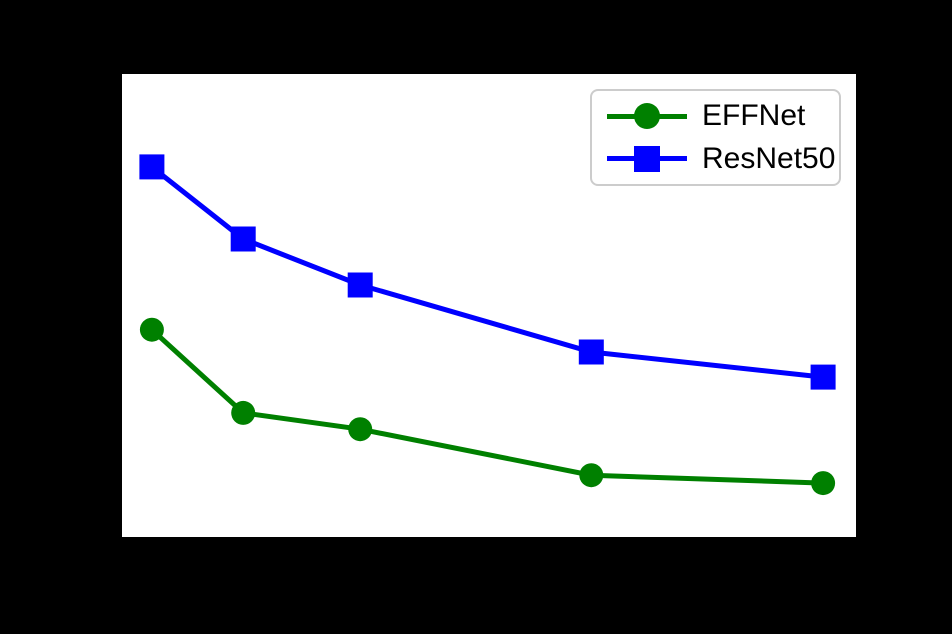  I want to click on legend-entry-resnet50: ResNet50, so click(723, 159).